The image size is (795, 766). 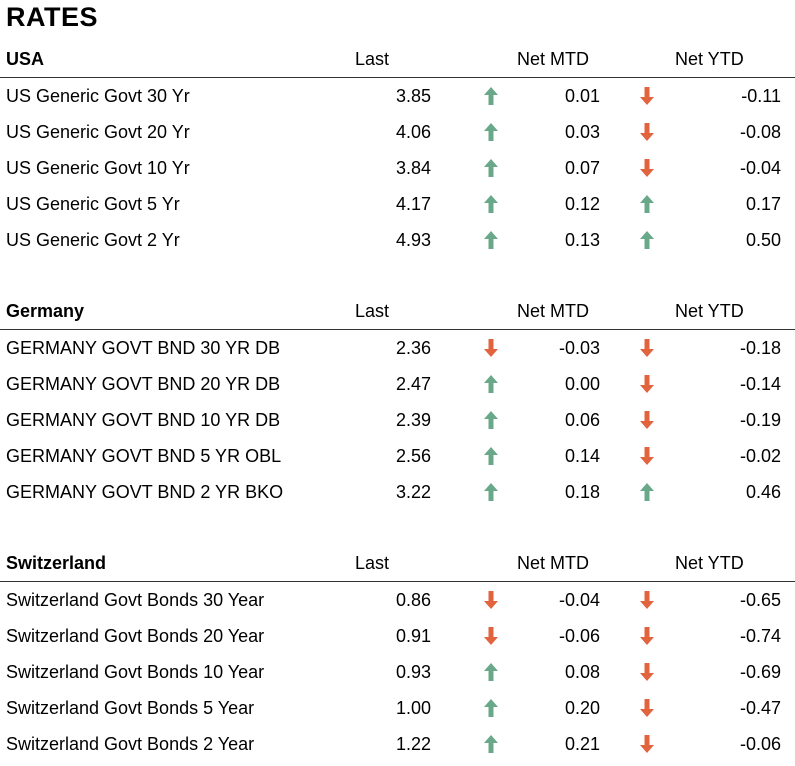 What do you see at coordinates (145, 492) in the screenshot?
I see `instrument-name: GERMANY GOVT BND 2 YR BKO` at bounding box center [145, 492].